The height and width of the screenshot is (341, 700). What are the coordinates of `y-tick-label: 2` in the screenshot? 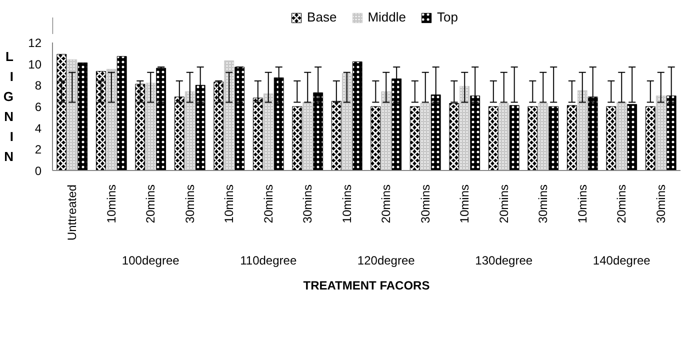 It's located at (38, 149).